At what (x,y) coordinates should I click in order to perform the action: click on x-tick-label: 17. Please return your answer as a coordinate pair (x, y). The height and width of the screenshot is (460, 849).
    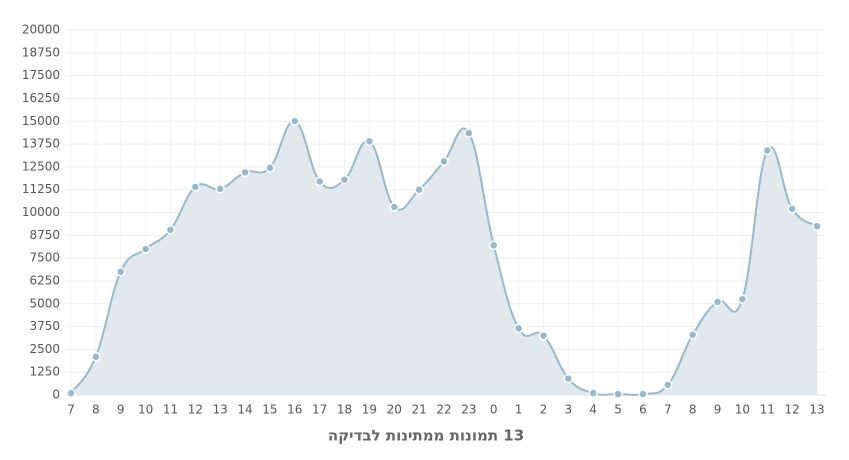
    Looking at the image, I should click on (319, 410).